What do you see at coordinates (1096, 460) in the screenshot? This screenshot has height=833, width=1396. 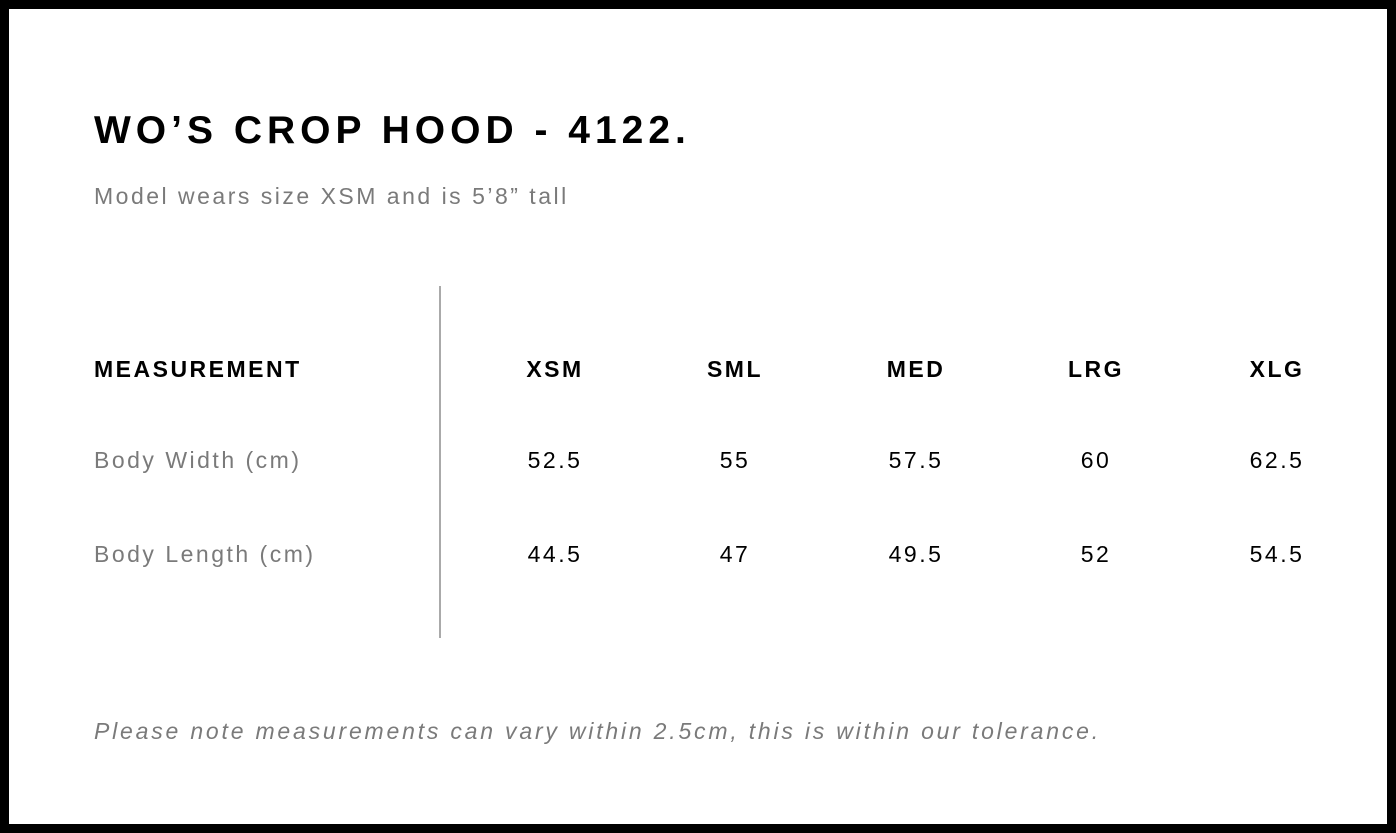 I see `table-cell: 60` at bounding box center [1096, 460].